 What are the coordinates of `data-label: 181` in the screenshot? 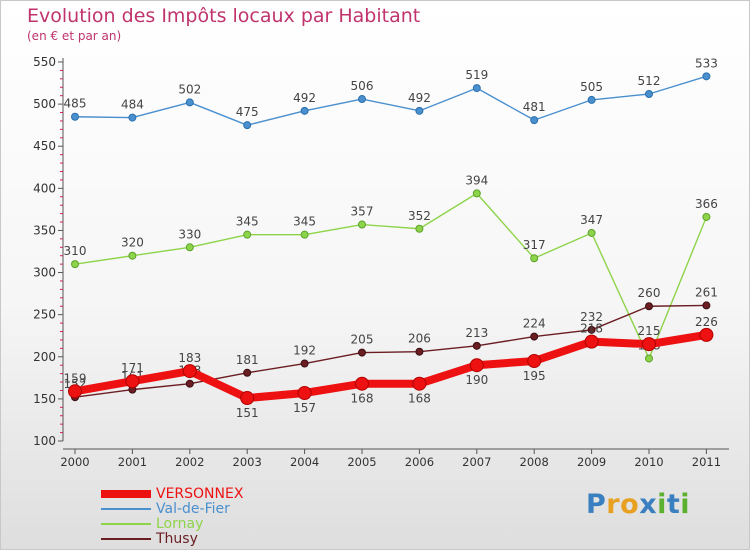 It's located at (247, 360).